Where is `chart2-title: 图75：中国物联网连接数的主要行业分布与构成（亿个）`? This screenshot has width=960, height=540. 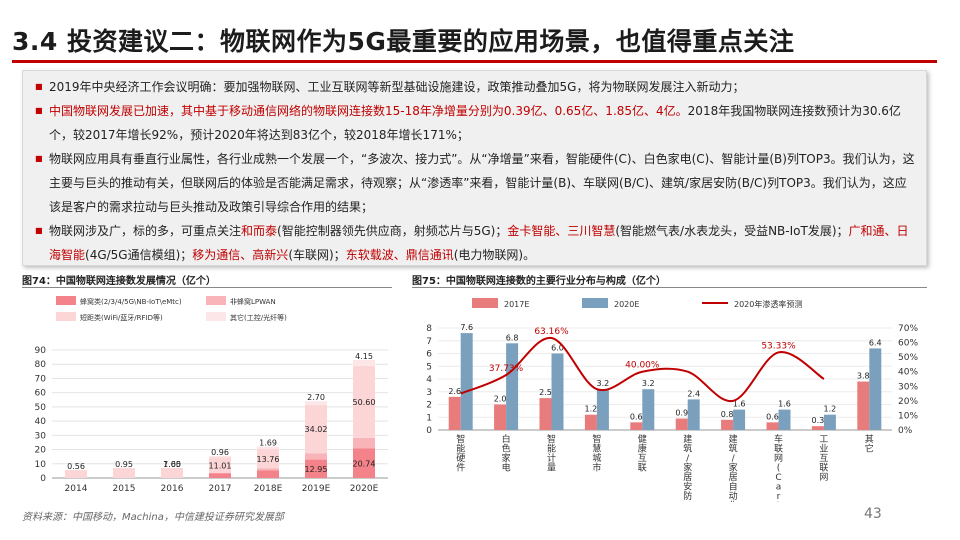
chart2-title: 图75：中国物联网连接数的主要行业分布与构成（亿个） is located at coordinates (539, 281).